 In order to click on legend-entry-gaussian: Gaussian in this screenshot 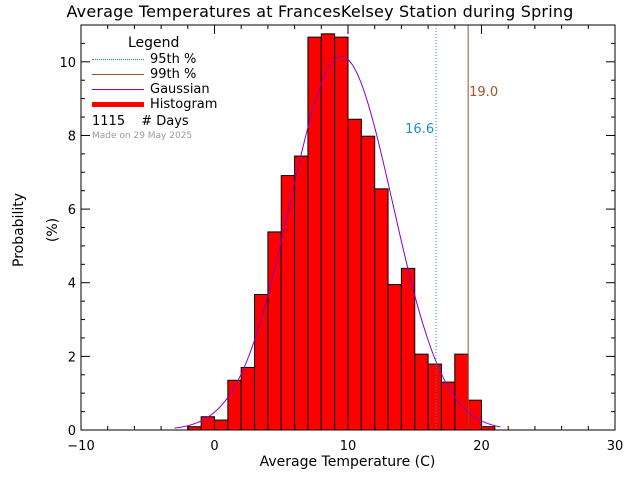, I will do `click(154, 89)`.